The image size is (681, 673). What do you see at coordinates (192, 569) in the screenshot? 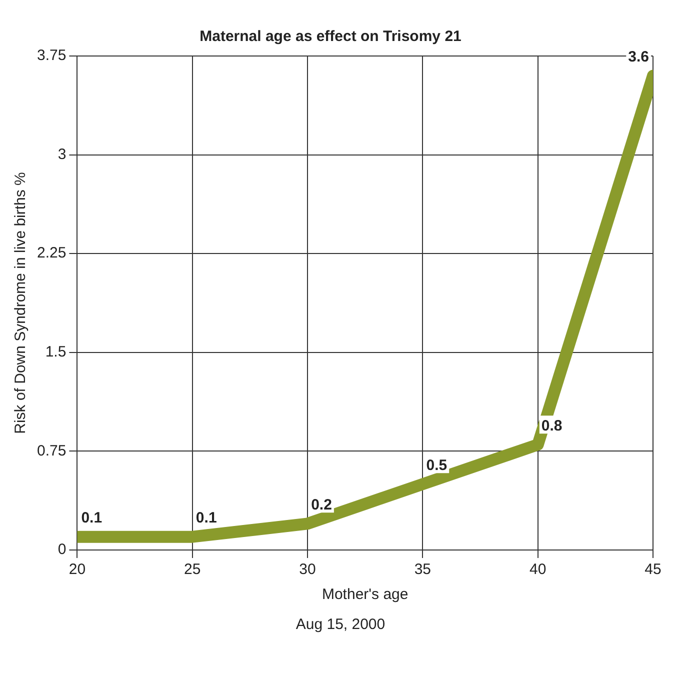
I see `x-tick-label: 25` at bounding box center [192, 569].